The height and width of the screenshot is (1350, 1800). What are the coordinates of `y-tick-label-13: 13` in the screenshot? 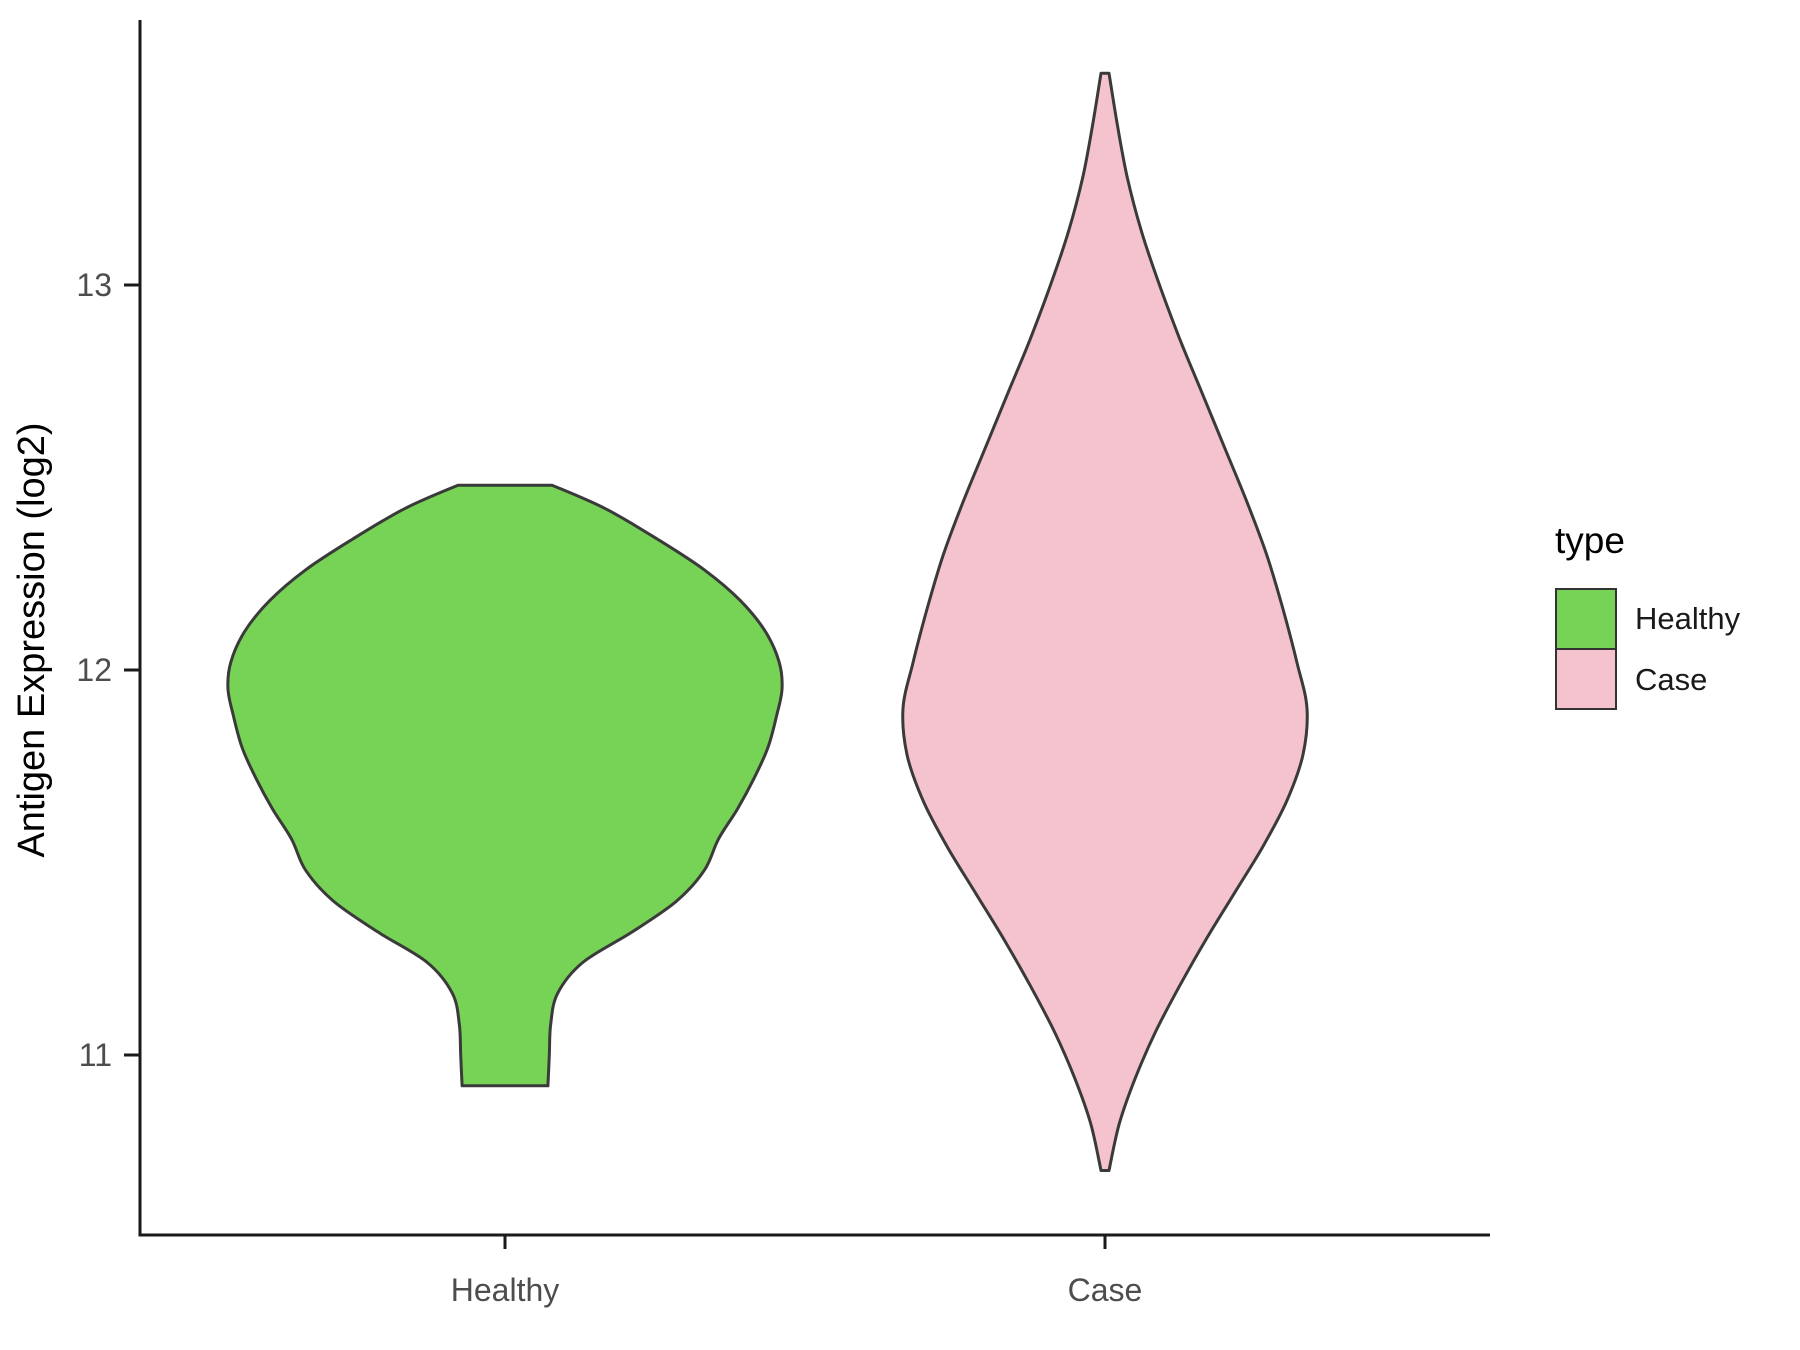 It's located at (94, 285).